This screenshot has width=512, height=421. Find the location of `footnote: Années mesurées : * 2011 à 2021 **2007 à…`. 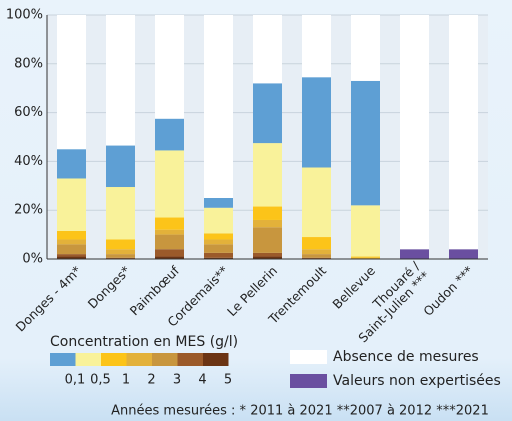

footnote: Années mesurées : * 2011 à 2021 **2007 à… is located at coordinates (300, 411).